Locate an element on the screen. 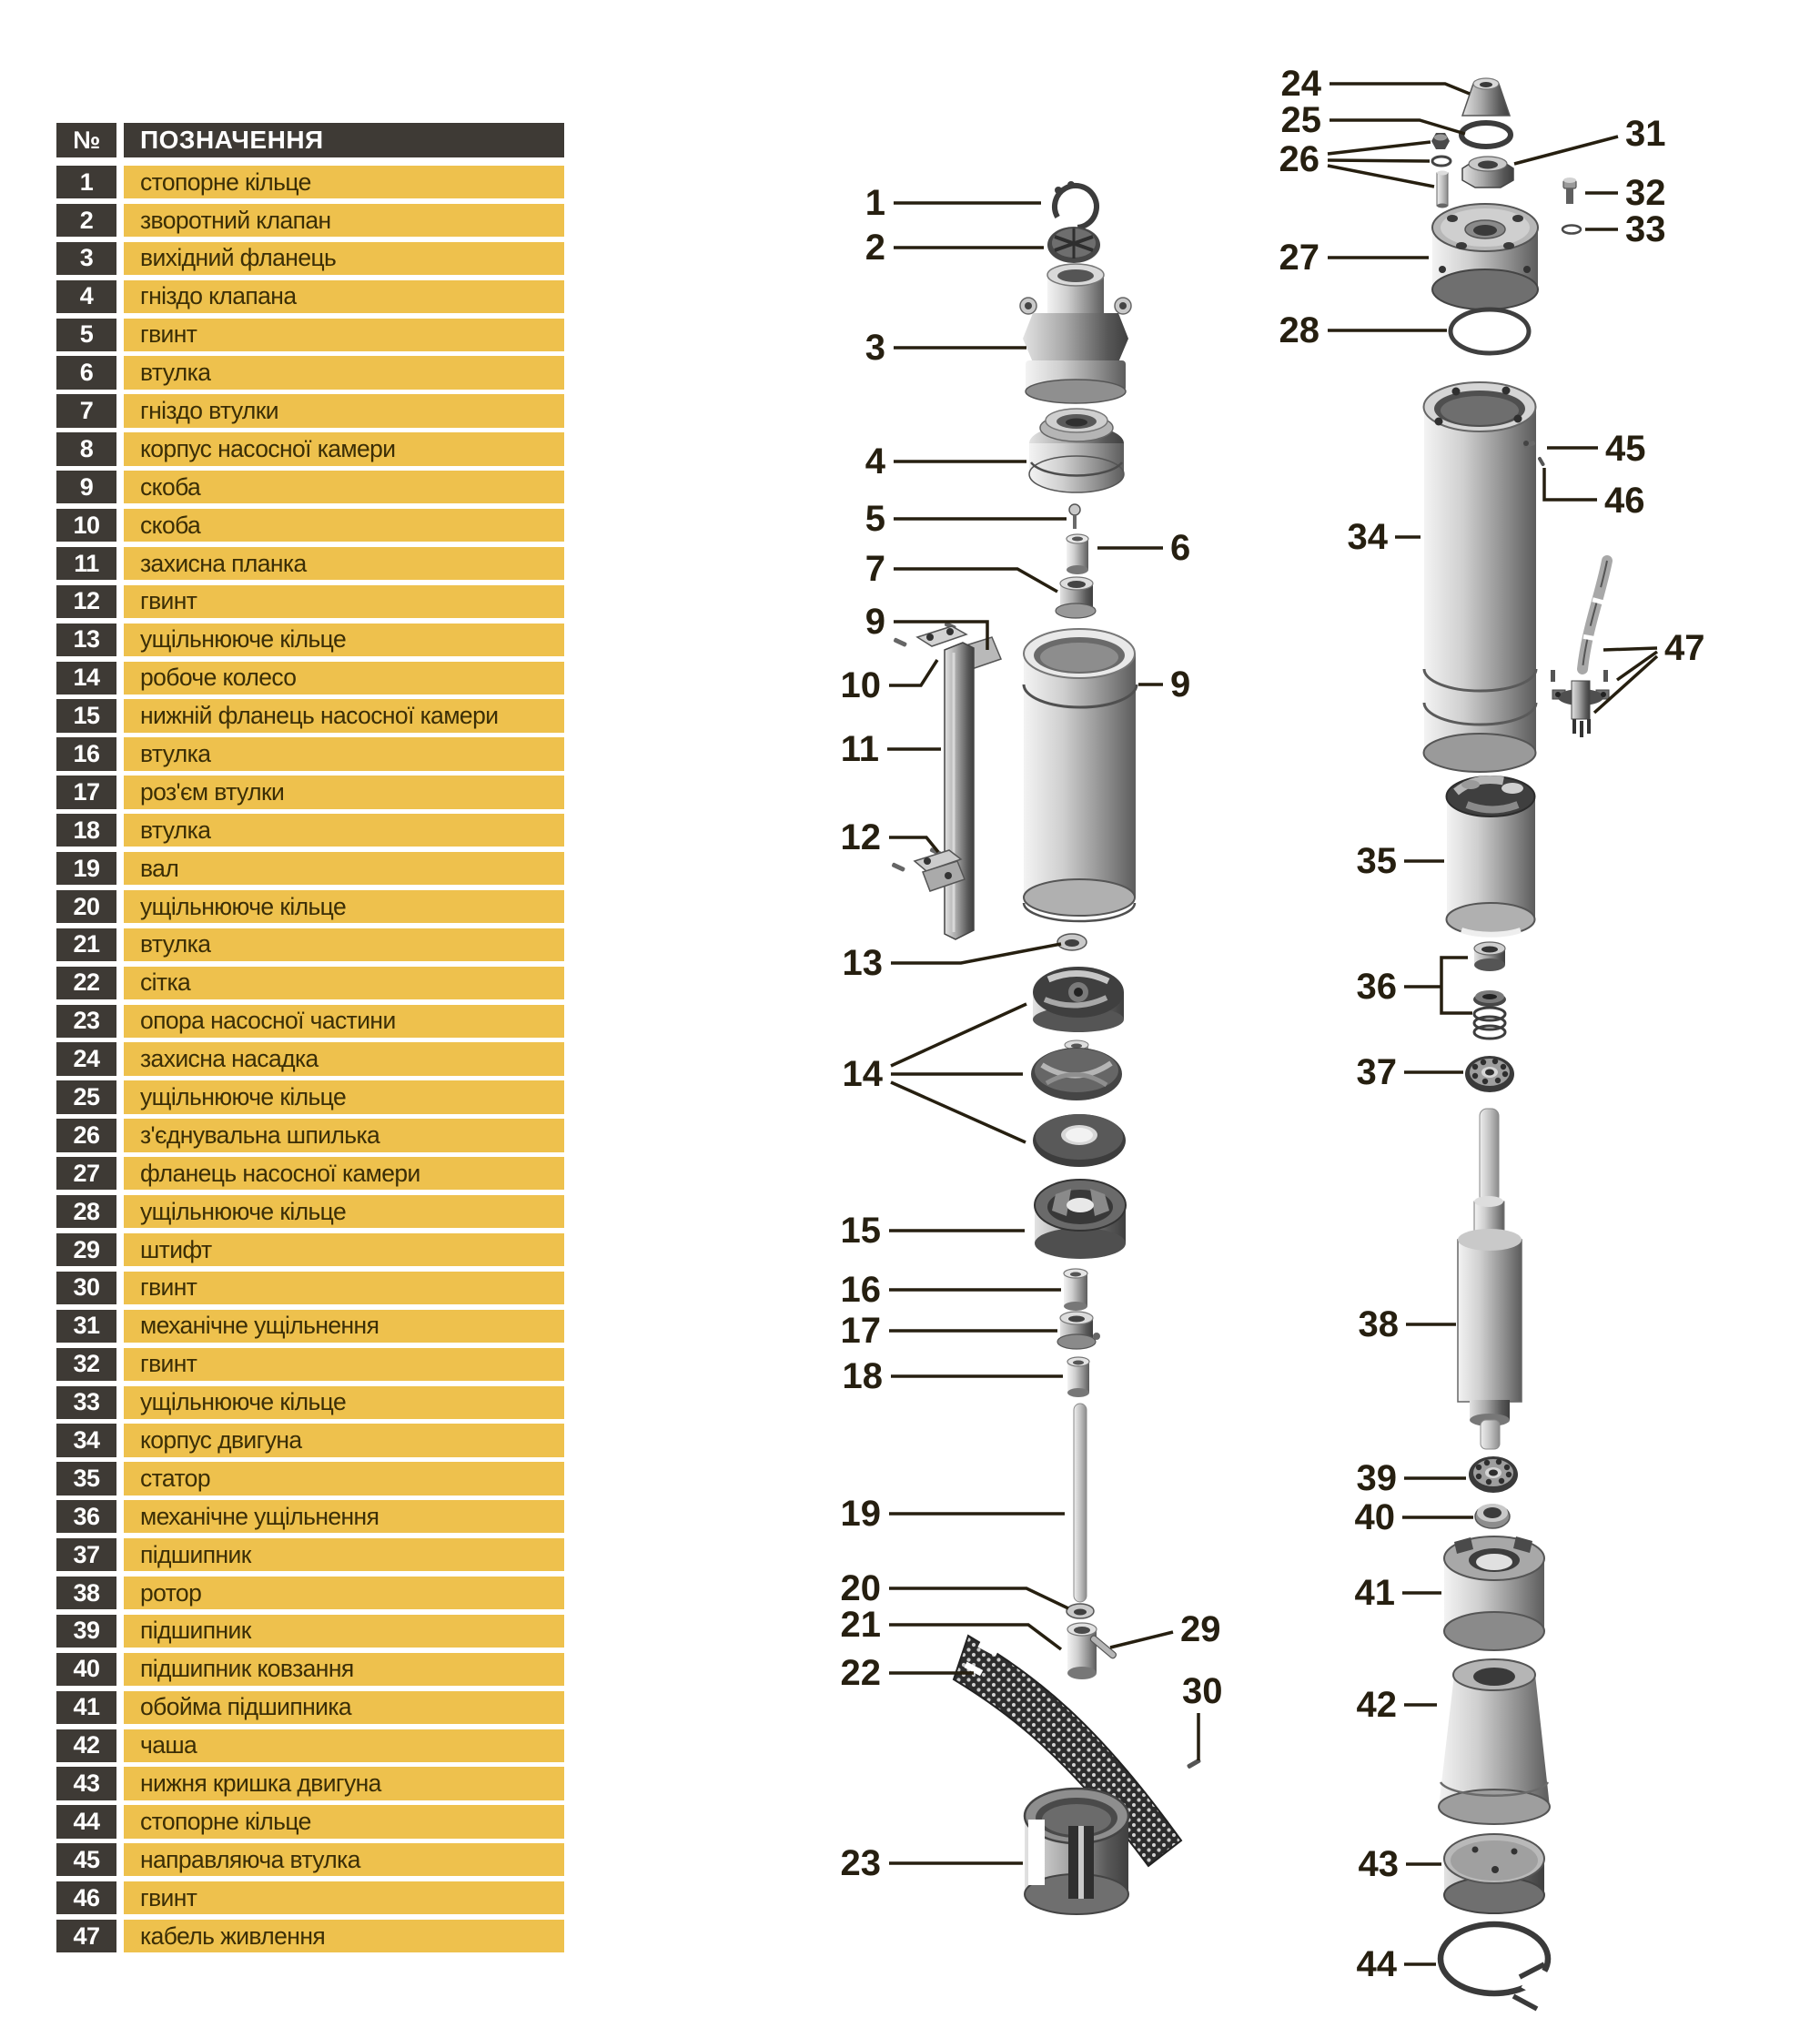 The height and width of the screenshot is (2038, 1820). row-name: скоба is located at coordinates (344, 487).